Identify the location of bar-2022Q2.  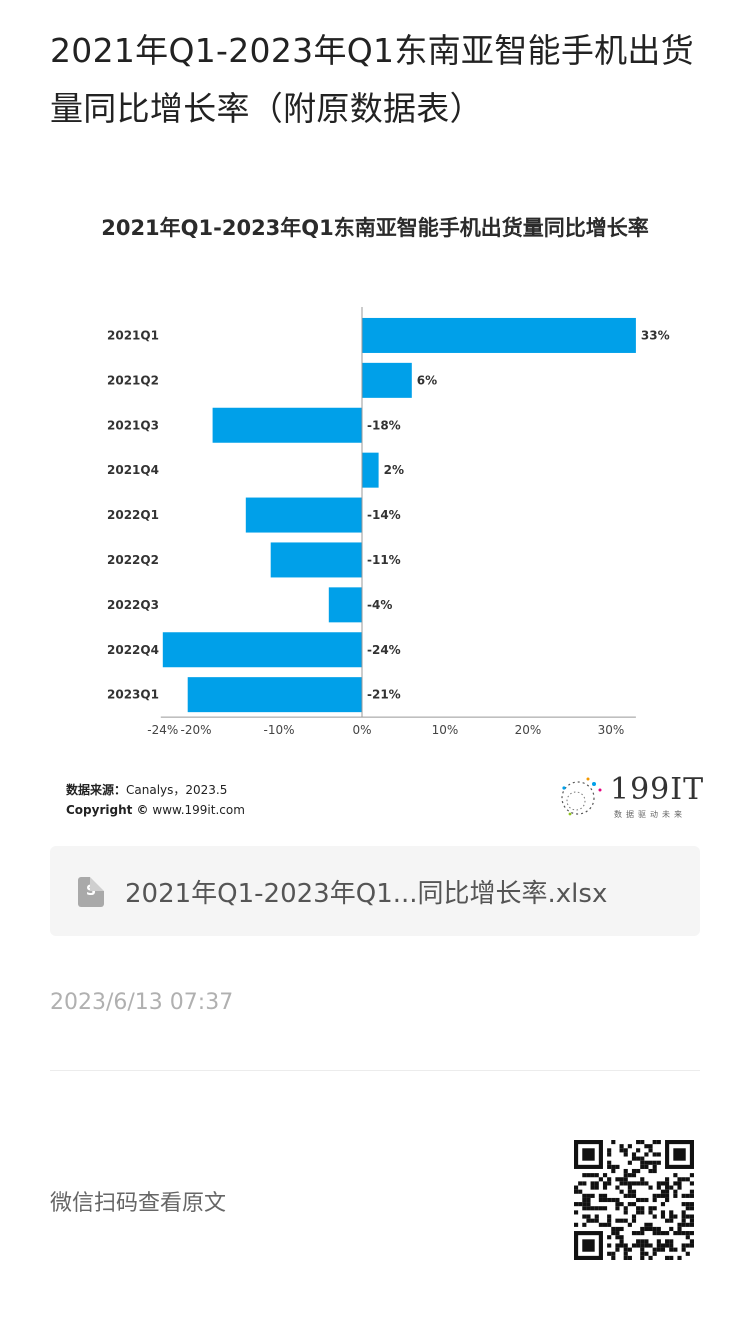
(316, 560).